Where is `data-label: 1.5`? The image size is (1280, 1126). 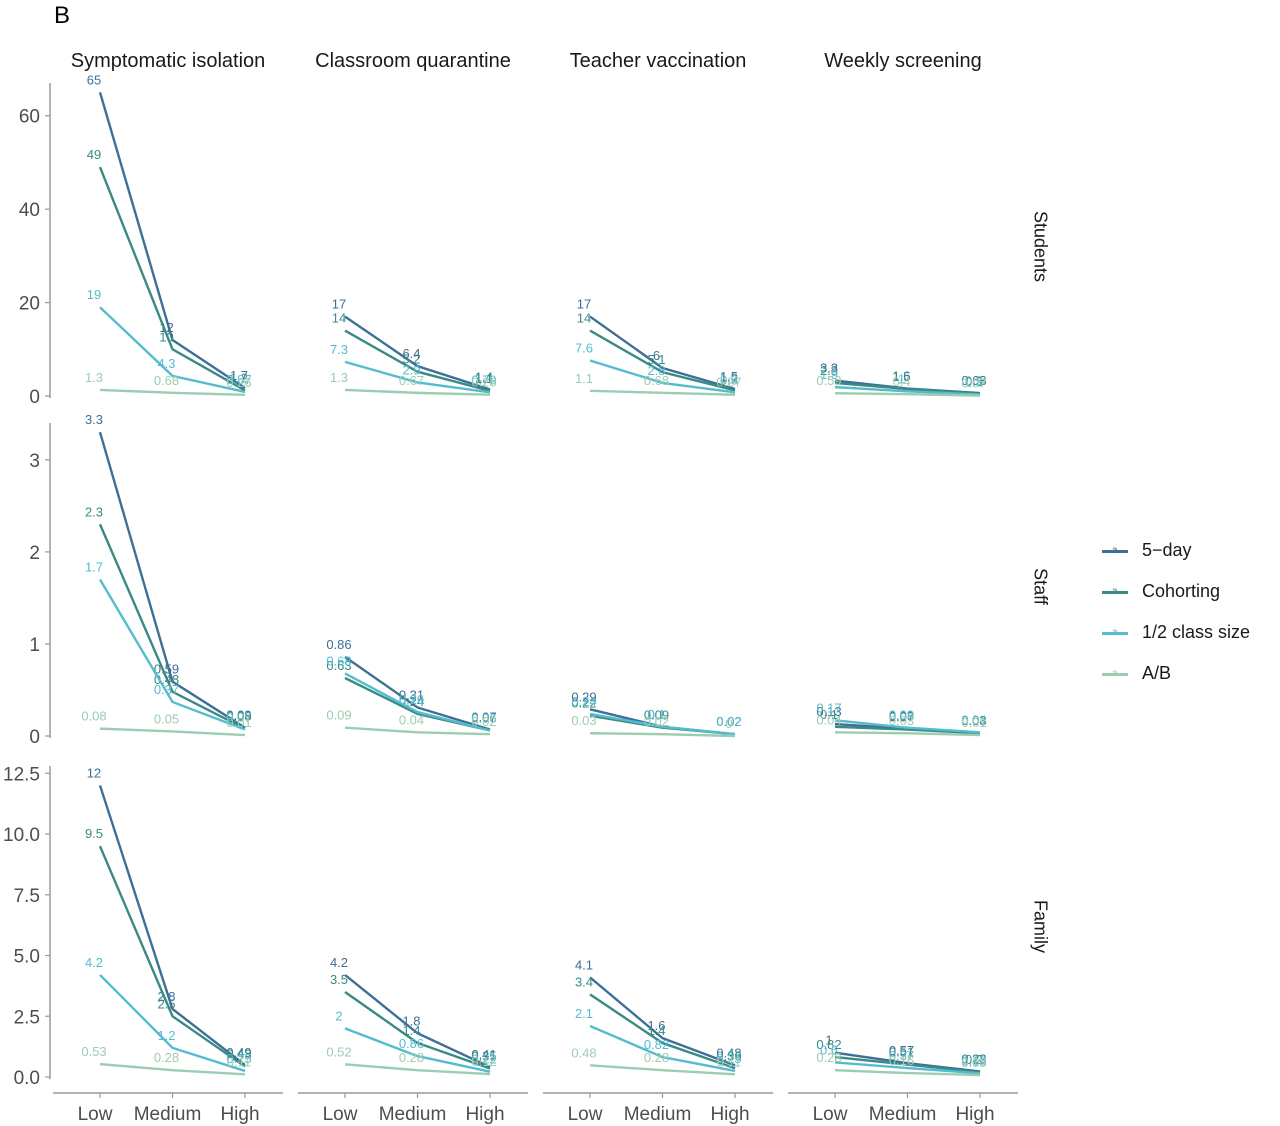 data-label: 1.5 is located at coordinates (901, 376).